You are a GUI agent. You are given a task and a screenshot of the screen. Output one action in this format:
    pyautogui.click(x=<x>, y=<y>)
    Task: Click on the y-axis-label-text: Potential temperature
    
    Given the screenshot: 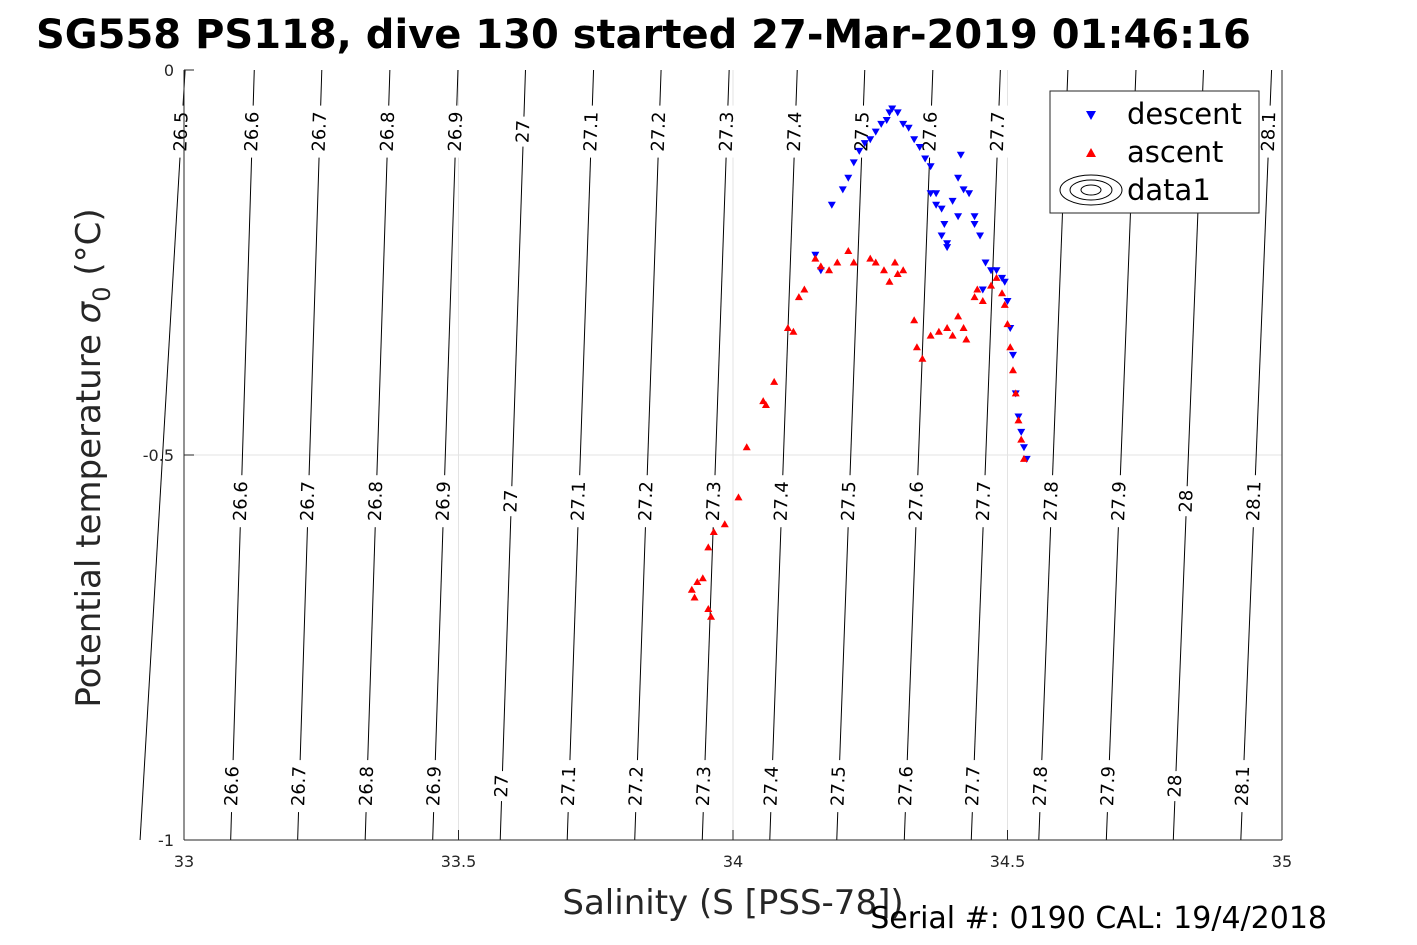 What is the action you would take?
    pyautogui.click(x=89, y=520)
    